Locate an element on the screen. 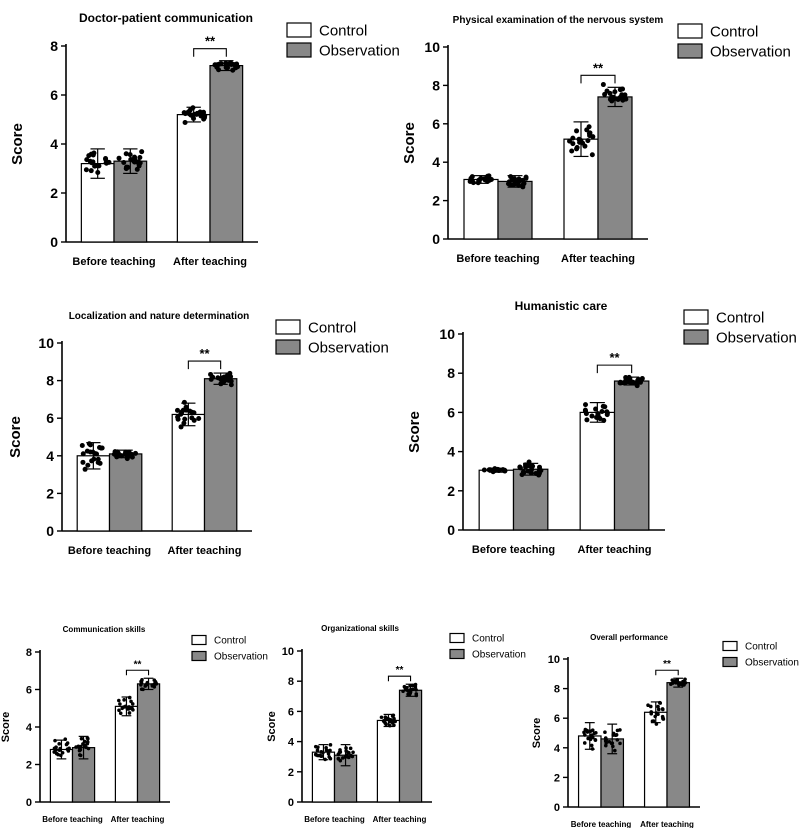 The height and width of the screenshot is (828, 800). significance-label: ** is located at coordinates (138, 664).